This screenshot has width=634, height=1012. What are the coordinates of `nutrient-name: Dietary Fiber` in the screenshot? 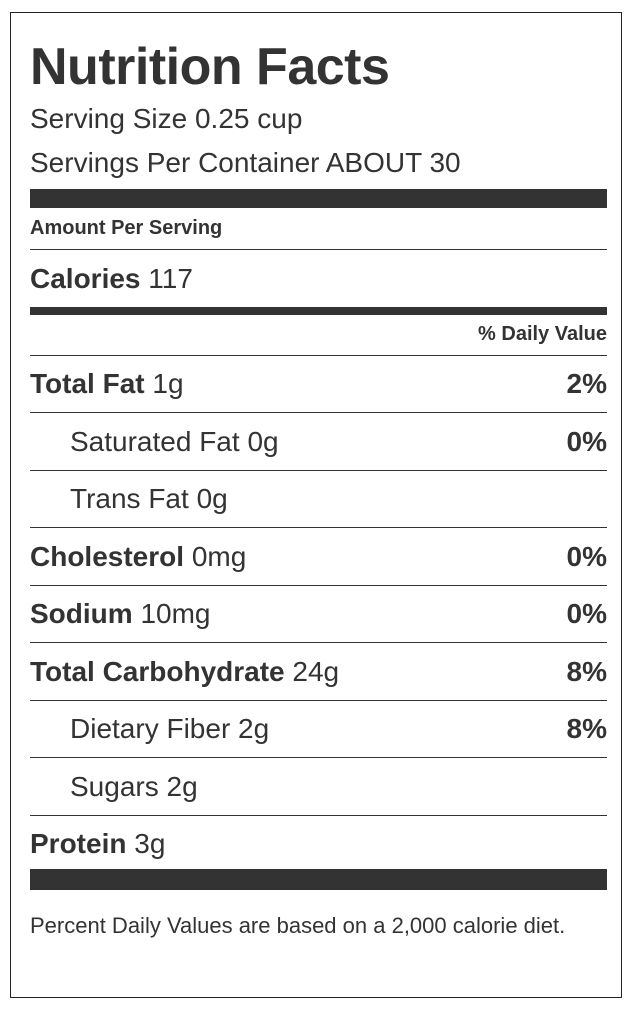 It's located at (150, 728).